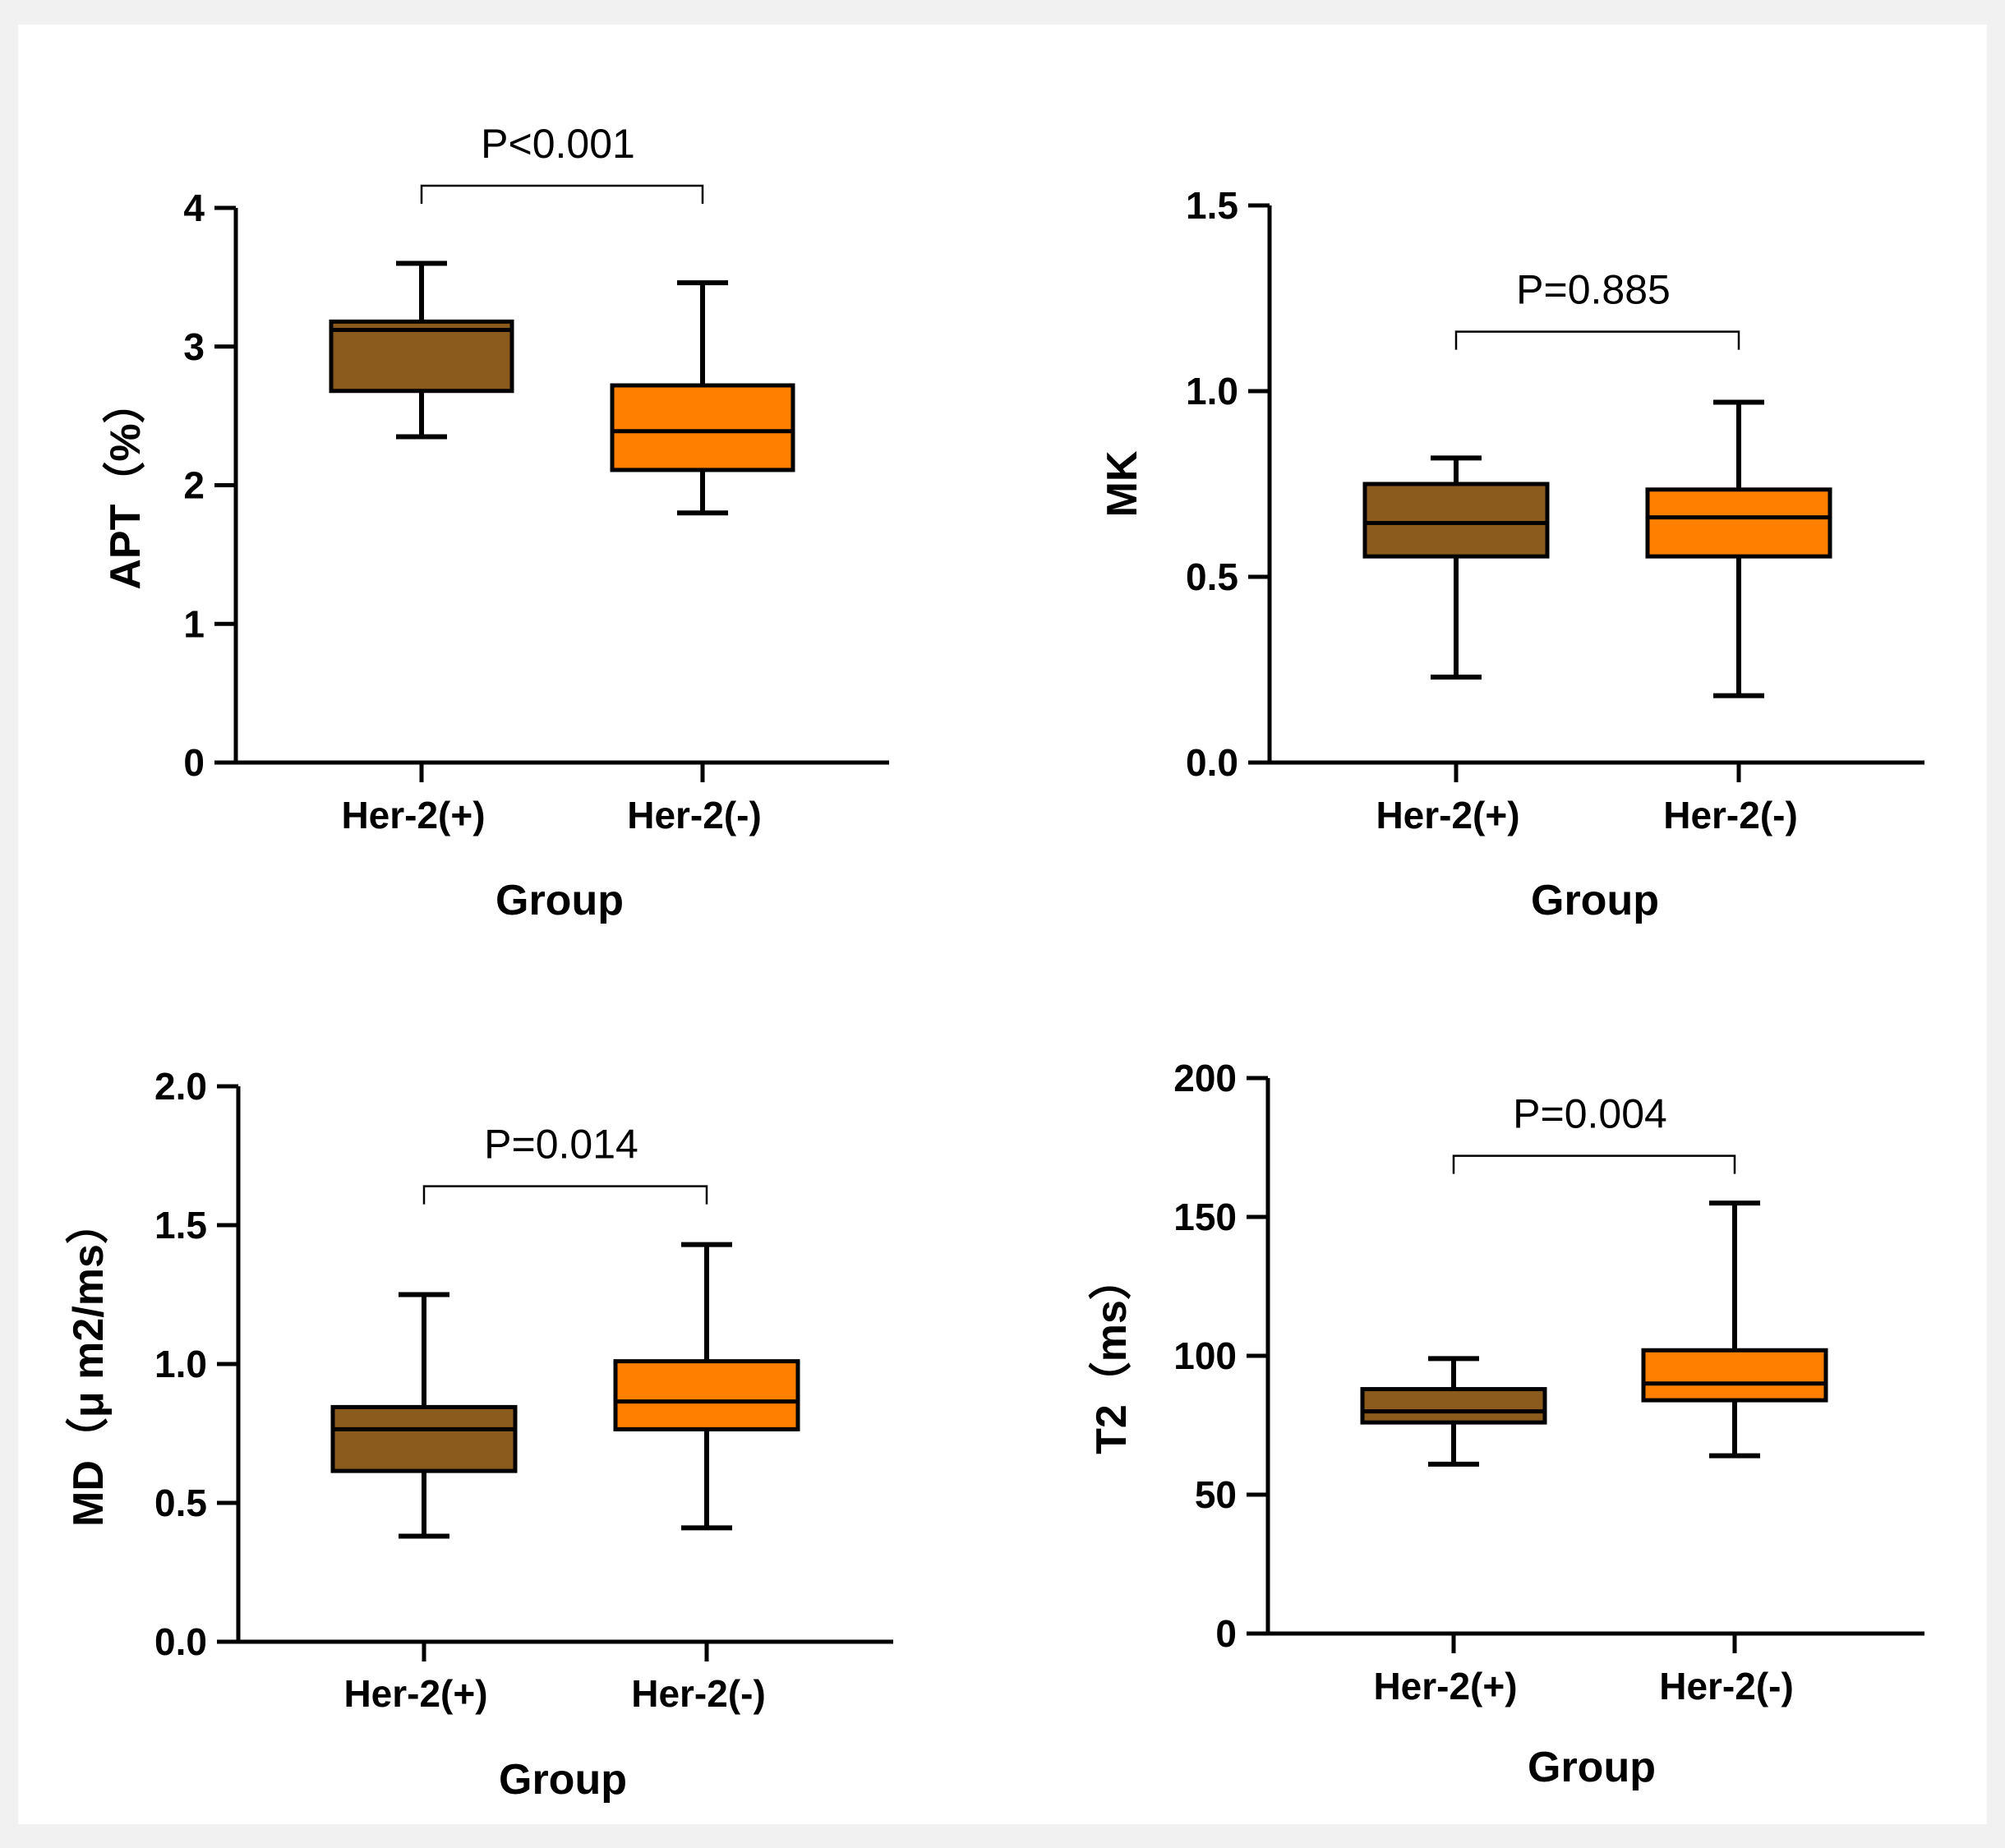 This screenshot has height=1848, width=2005. What do you see at coordinates (1112, 1355) in the screenshot?
I see `y-axis-title: T2（ms）` at bounding box center [1112, 1355].